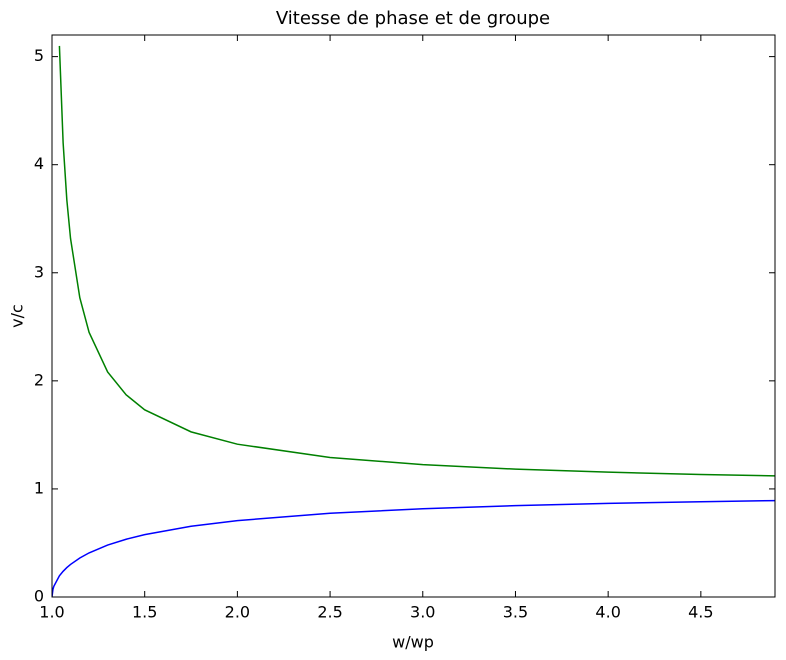 This screenshot has height=660, width=786. I want to click on x-tick-label: 3.5, so click(515, 612).